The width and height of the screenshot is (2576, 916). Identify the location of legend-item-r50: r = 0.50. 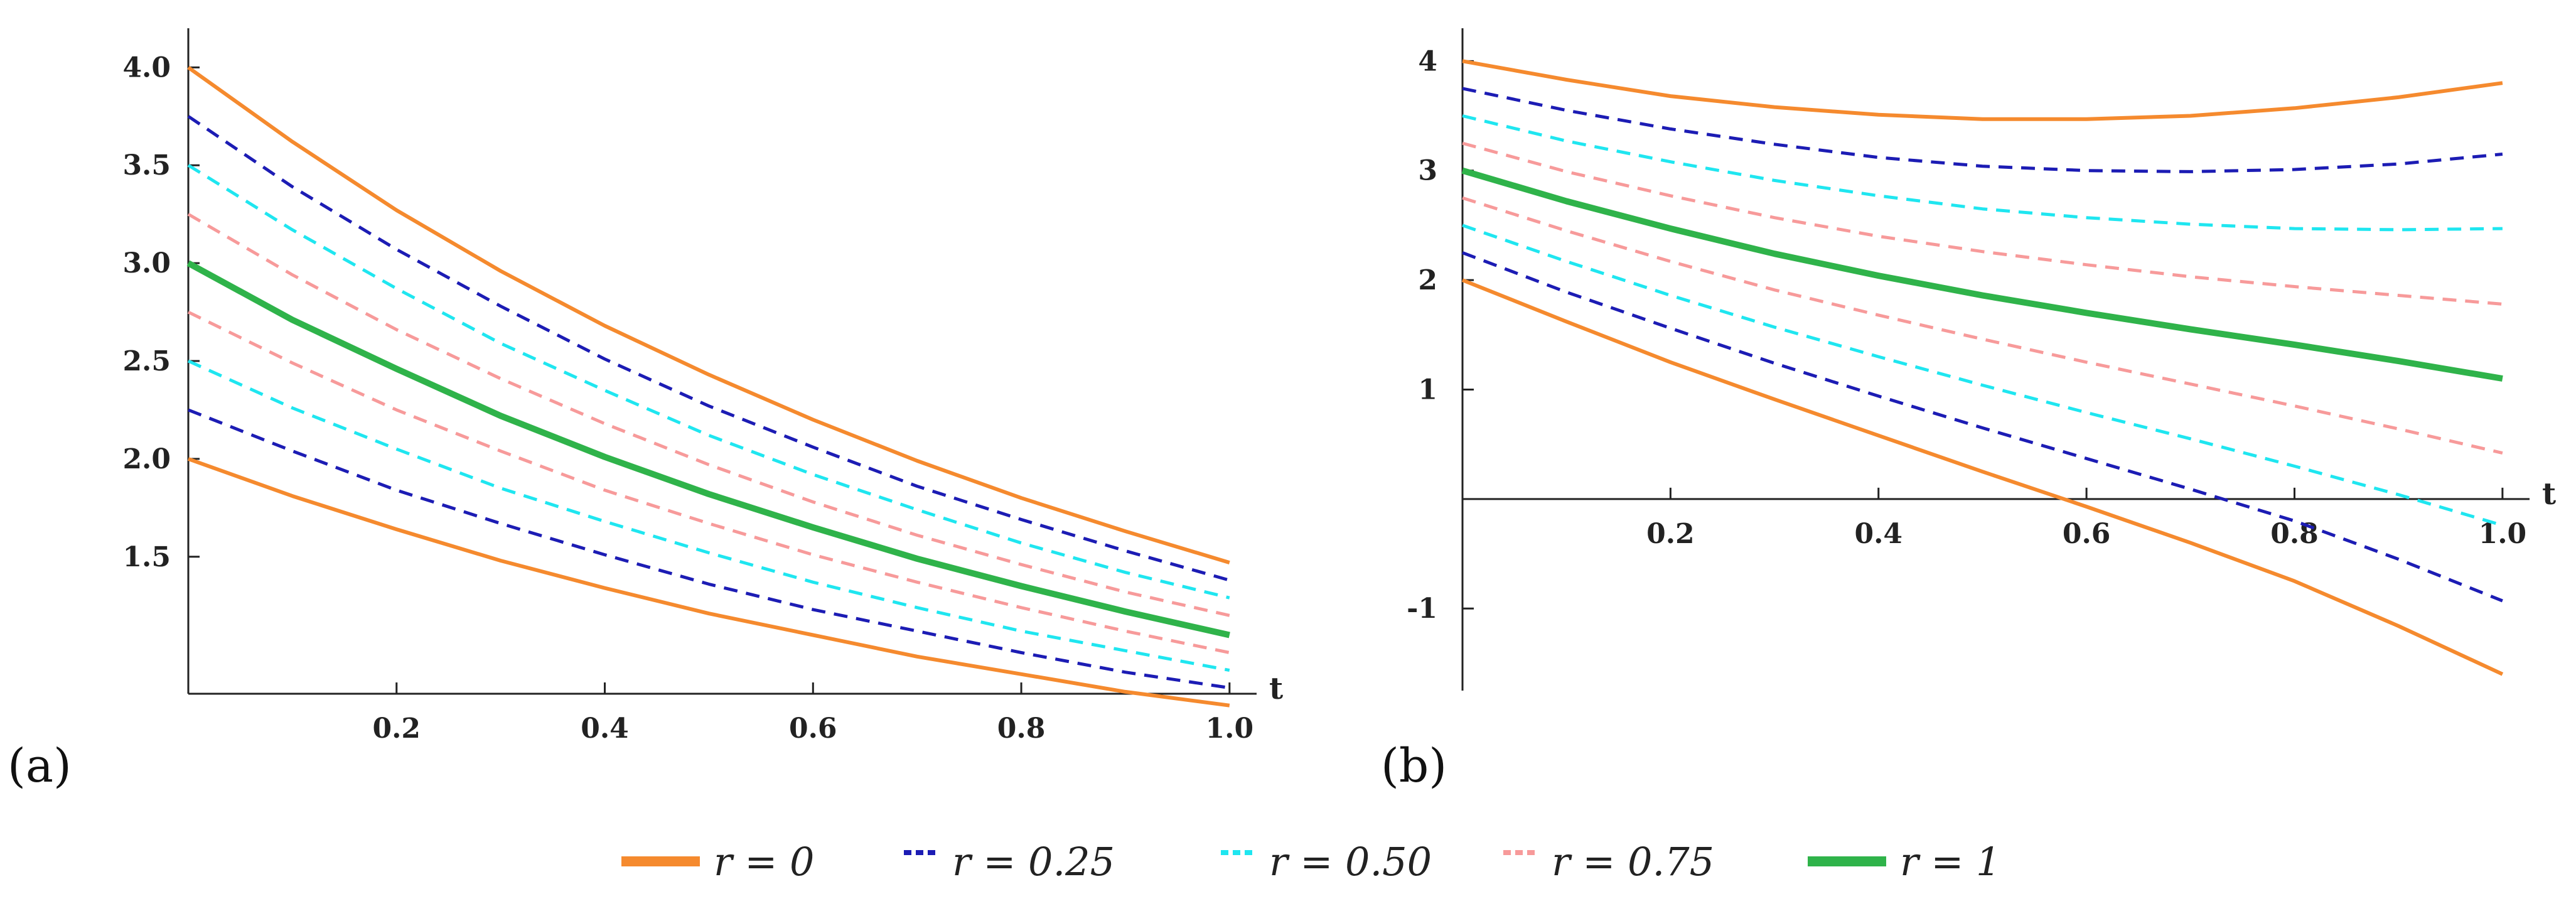
(1326, 862).